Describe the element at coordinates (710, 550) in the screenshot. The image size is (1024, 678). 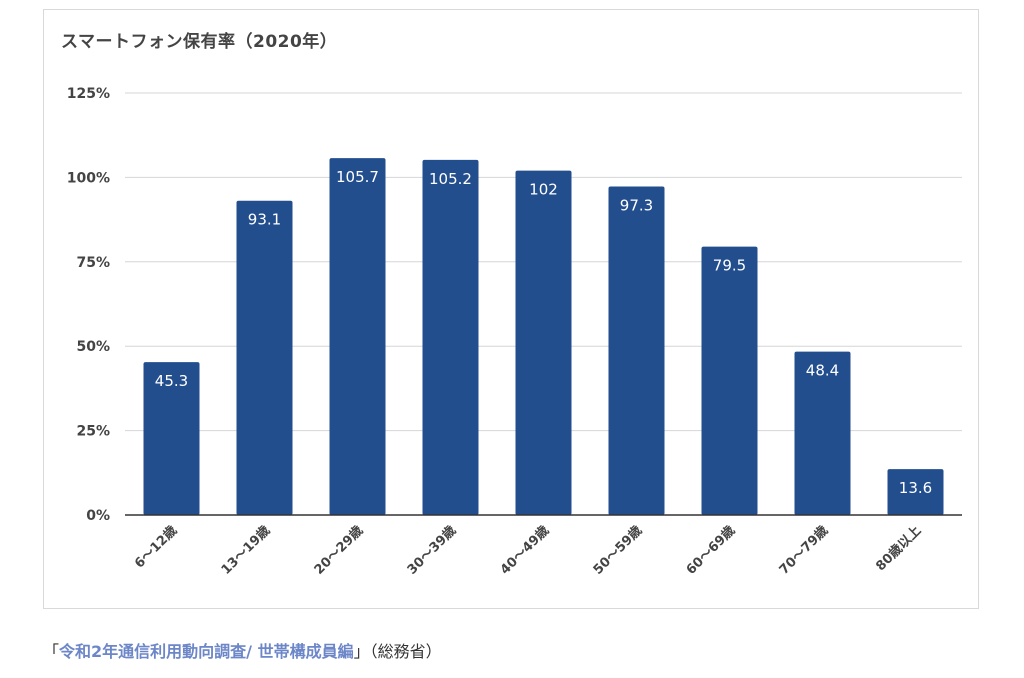
I see `x-tick-label: 60～69歳` at that location.